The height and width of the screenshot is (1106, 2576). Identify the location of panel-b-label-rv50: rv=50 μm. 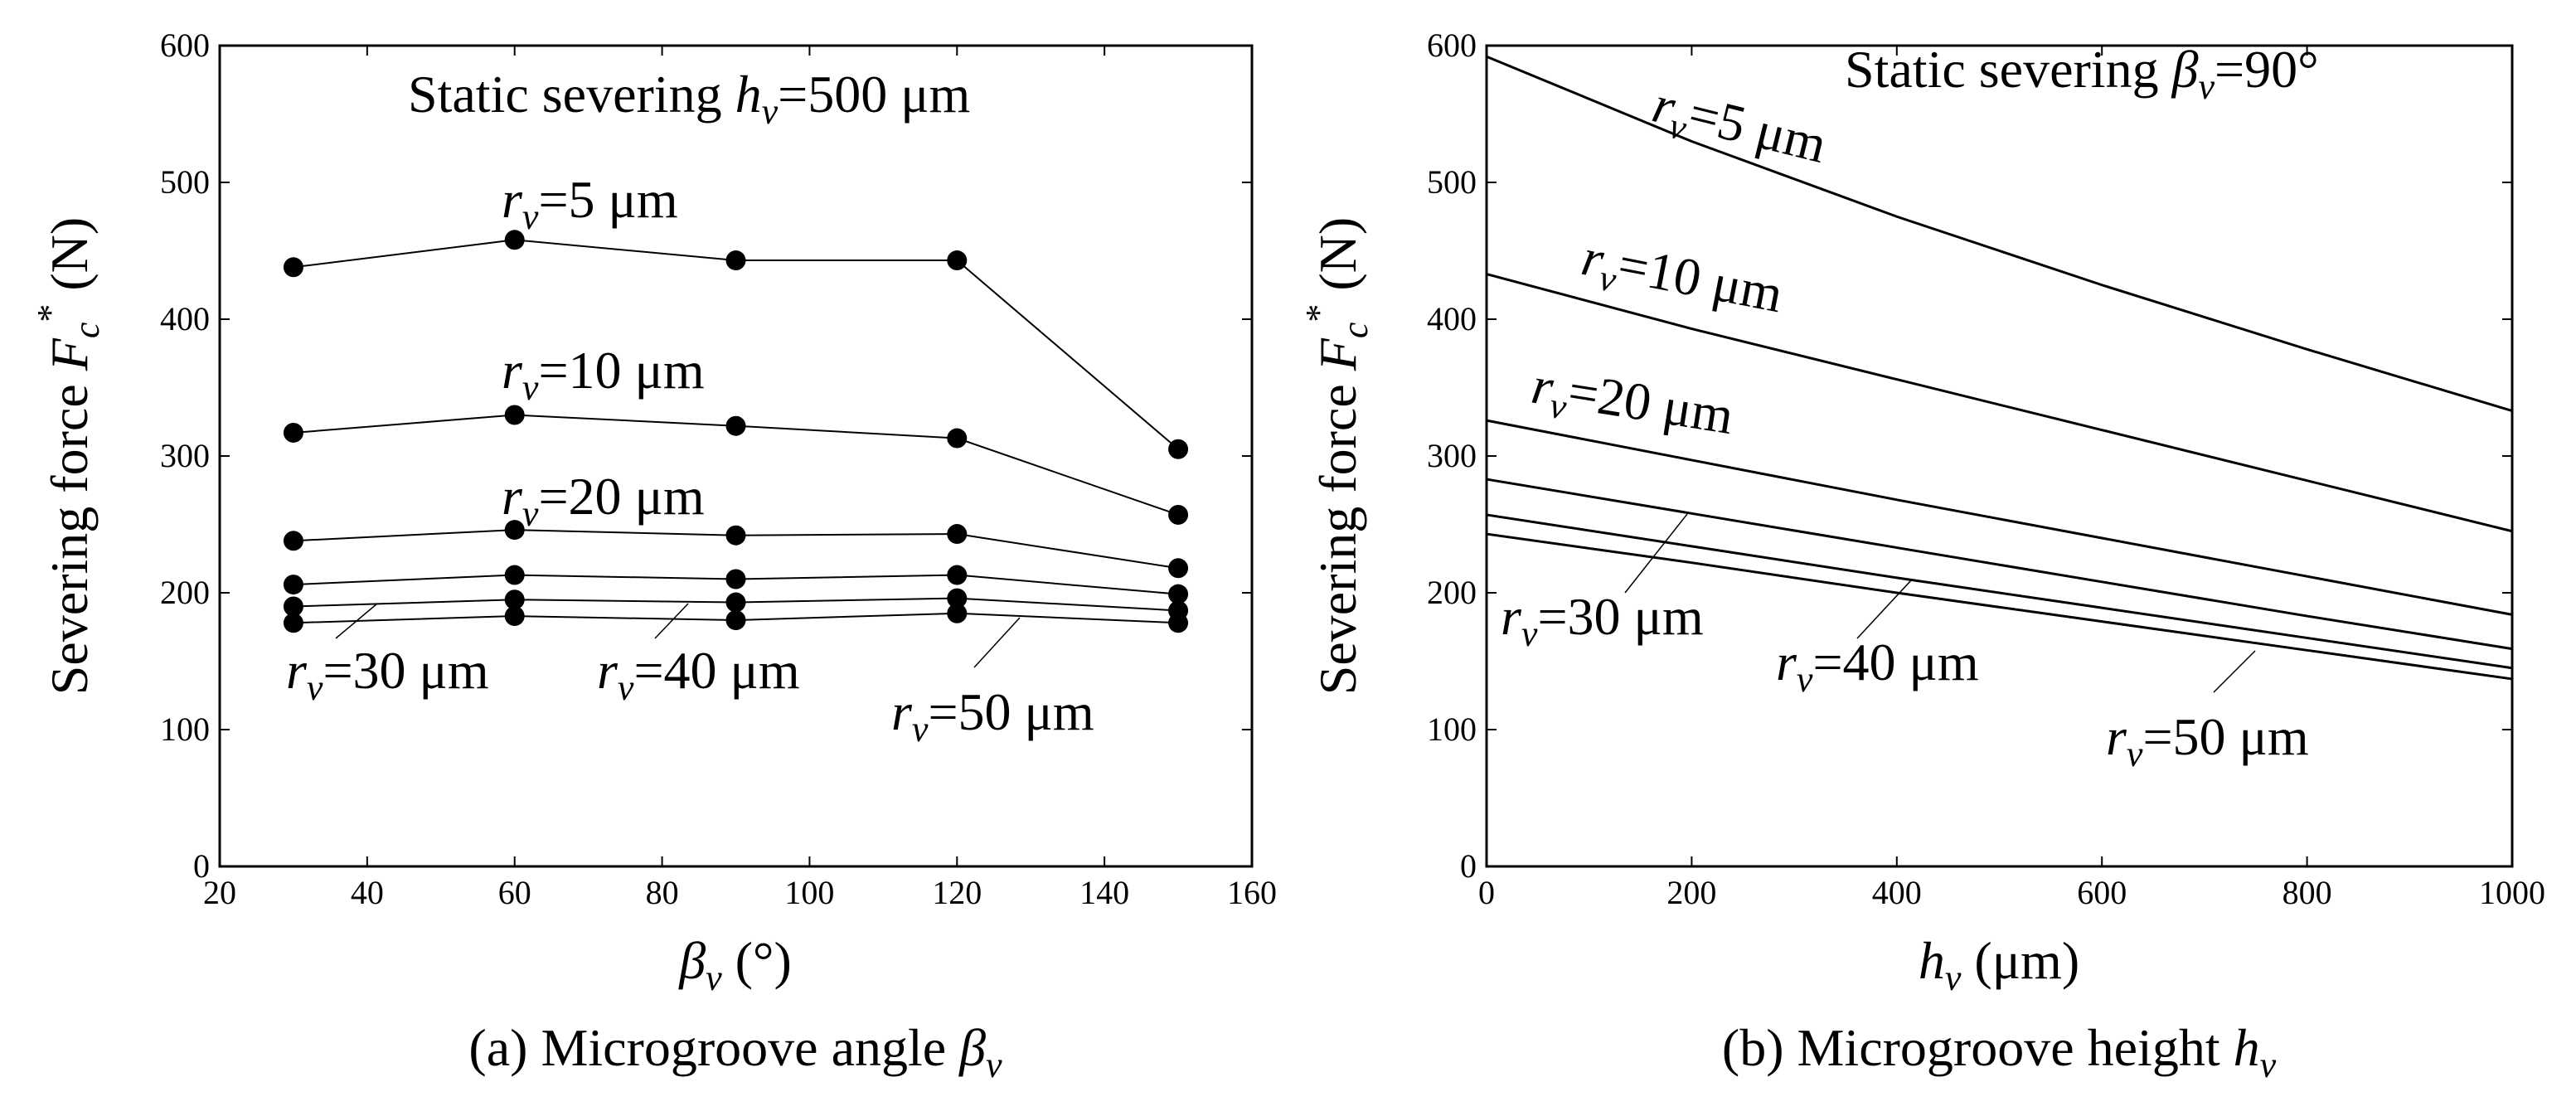
(2207, 740).